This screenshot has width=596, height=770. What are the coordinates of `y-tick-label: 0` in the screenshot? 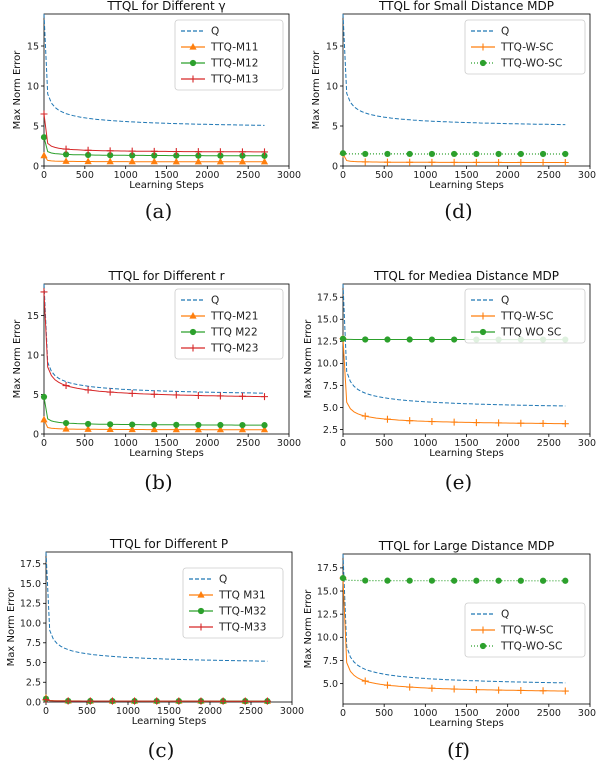 It's located at (36, 166).